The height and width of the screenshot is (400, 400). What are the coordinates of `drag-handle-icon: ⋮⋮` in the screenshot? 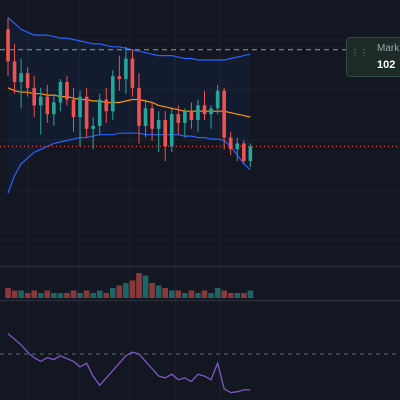 It's located at (360, 52).